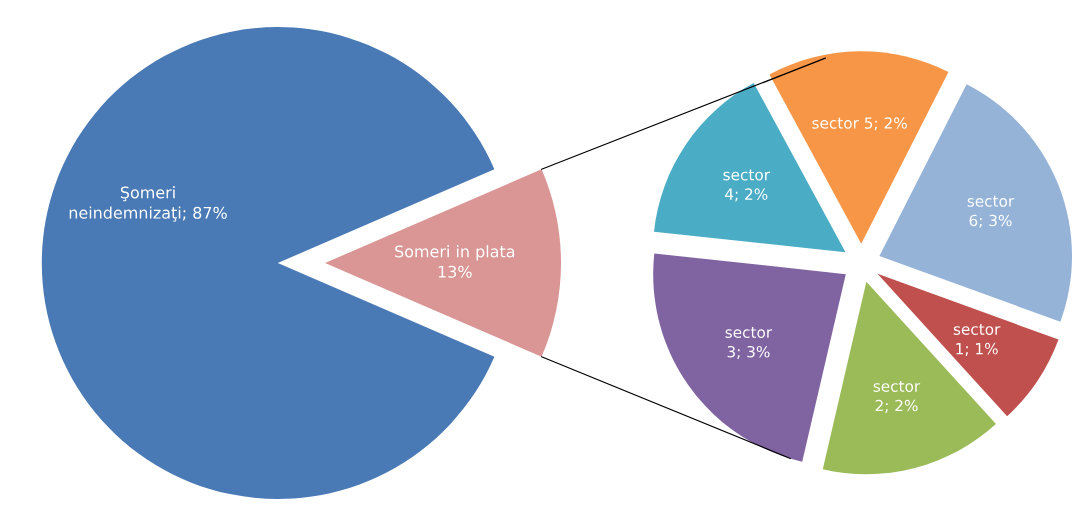 The image size is (1083, 526). What do you see at coordinates (749, 343) in the screenshot?
I see `slice-label: sector 3; 3%` at bounding box center [749, 343].